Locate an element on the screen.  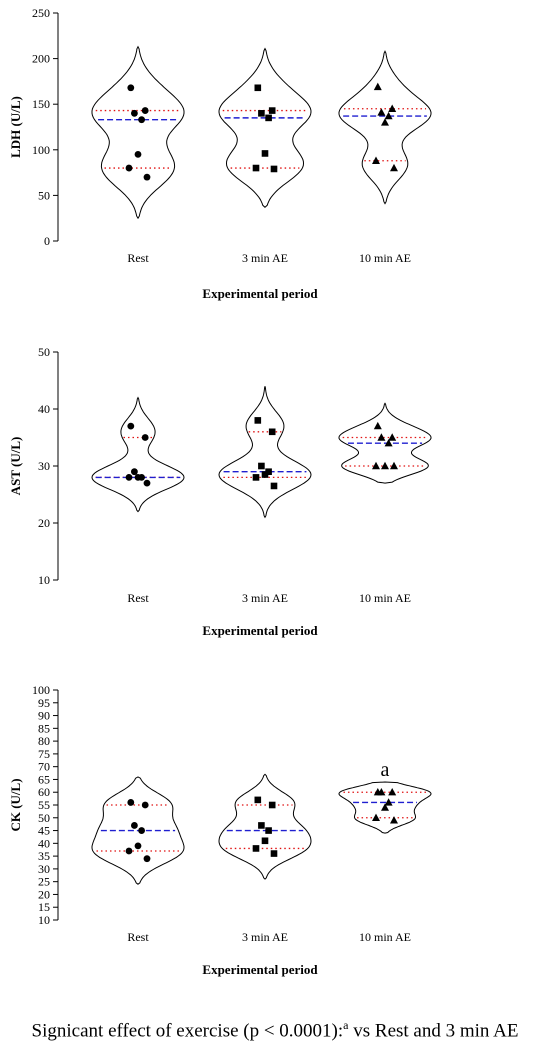
y-axis-label: CK (U/L) is located at coordinates (15, 804).